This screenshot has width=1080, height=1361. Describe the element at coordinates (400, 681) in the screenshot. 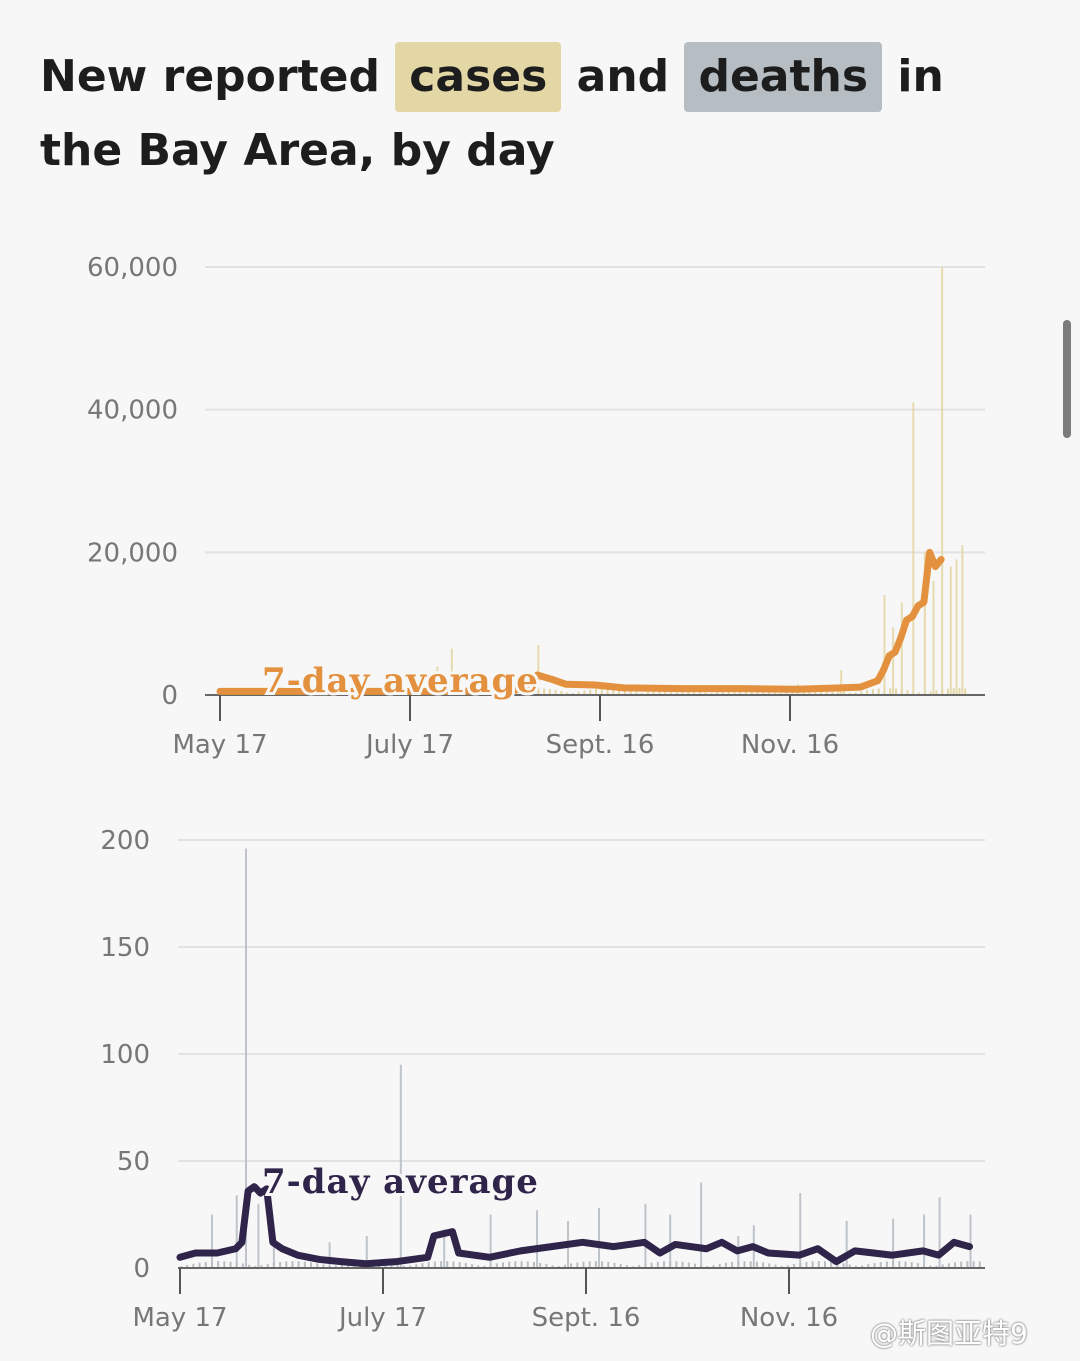

I see `seven-day-average-label: 7-day average` at that location.